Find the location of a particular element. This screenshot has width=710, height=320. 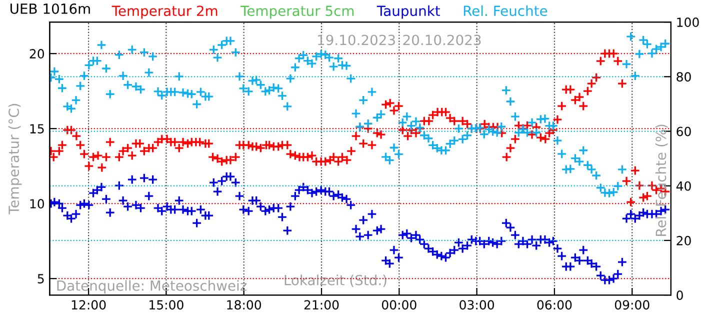

y2-tick-label: 100 is located at coordinates (688, 23).